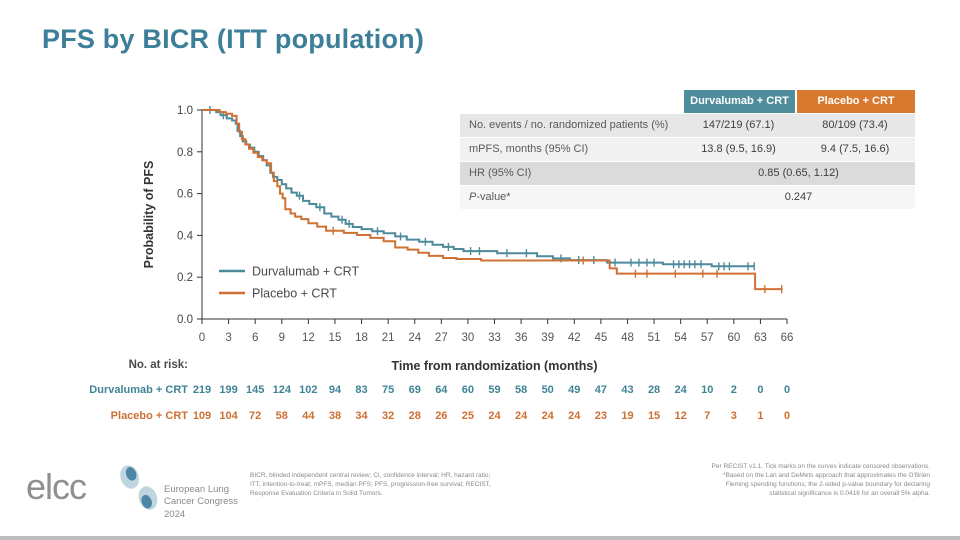 The width and height of the screenshot is (960, 540). Describe the element at coordinates (571, 197) in the screenshot. I see `row-label: P-value*` at that location.